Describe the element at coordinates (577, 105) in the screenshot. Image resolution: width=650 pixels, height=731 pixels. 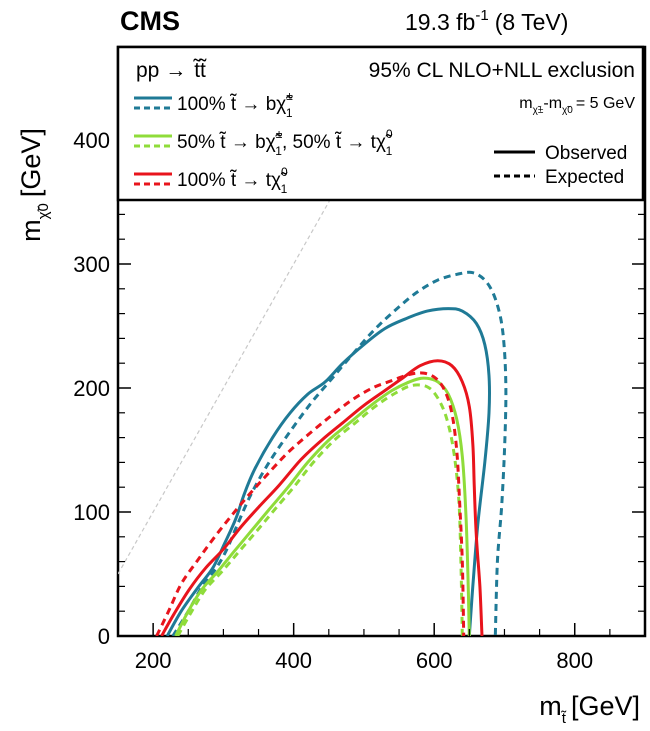
I see `legend-mass-splitting: mχ̃±-mχ̃0 = 5 GeV` at that location.